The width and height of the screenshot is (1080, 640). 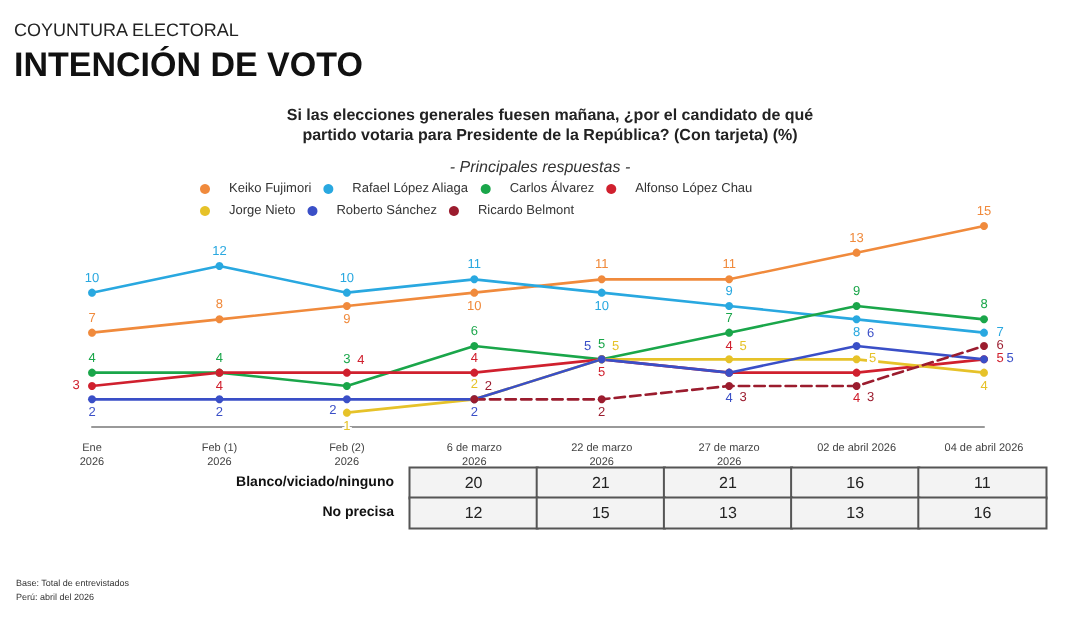 I want to click on data-label: 11, so click(x=983, y=483).